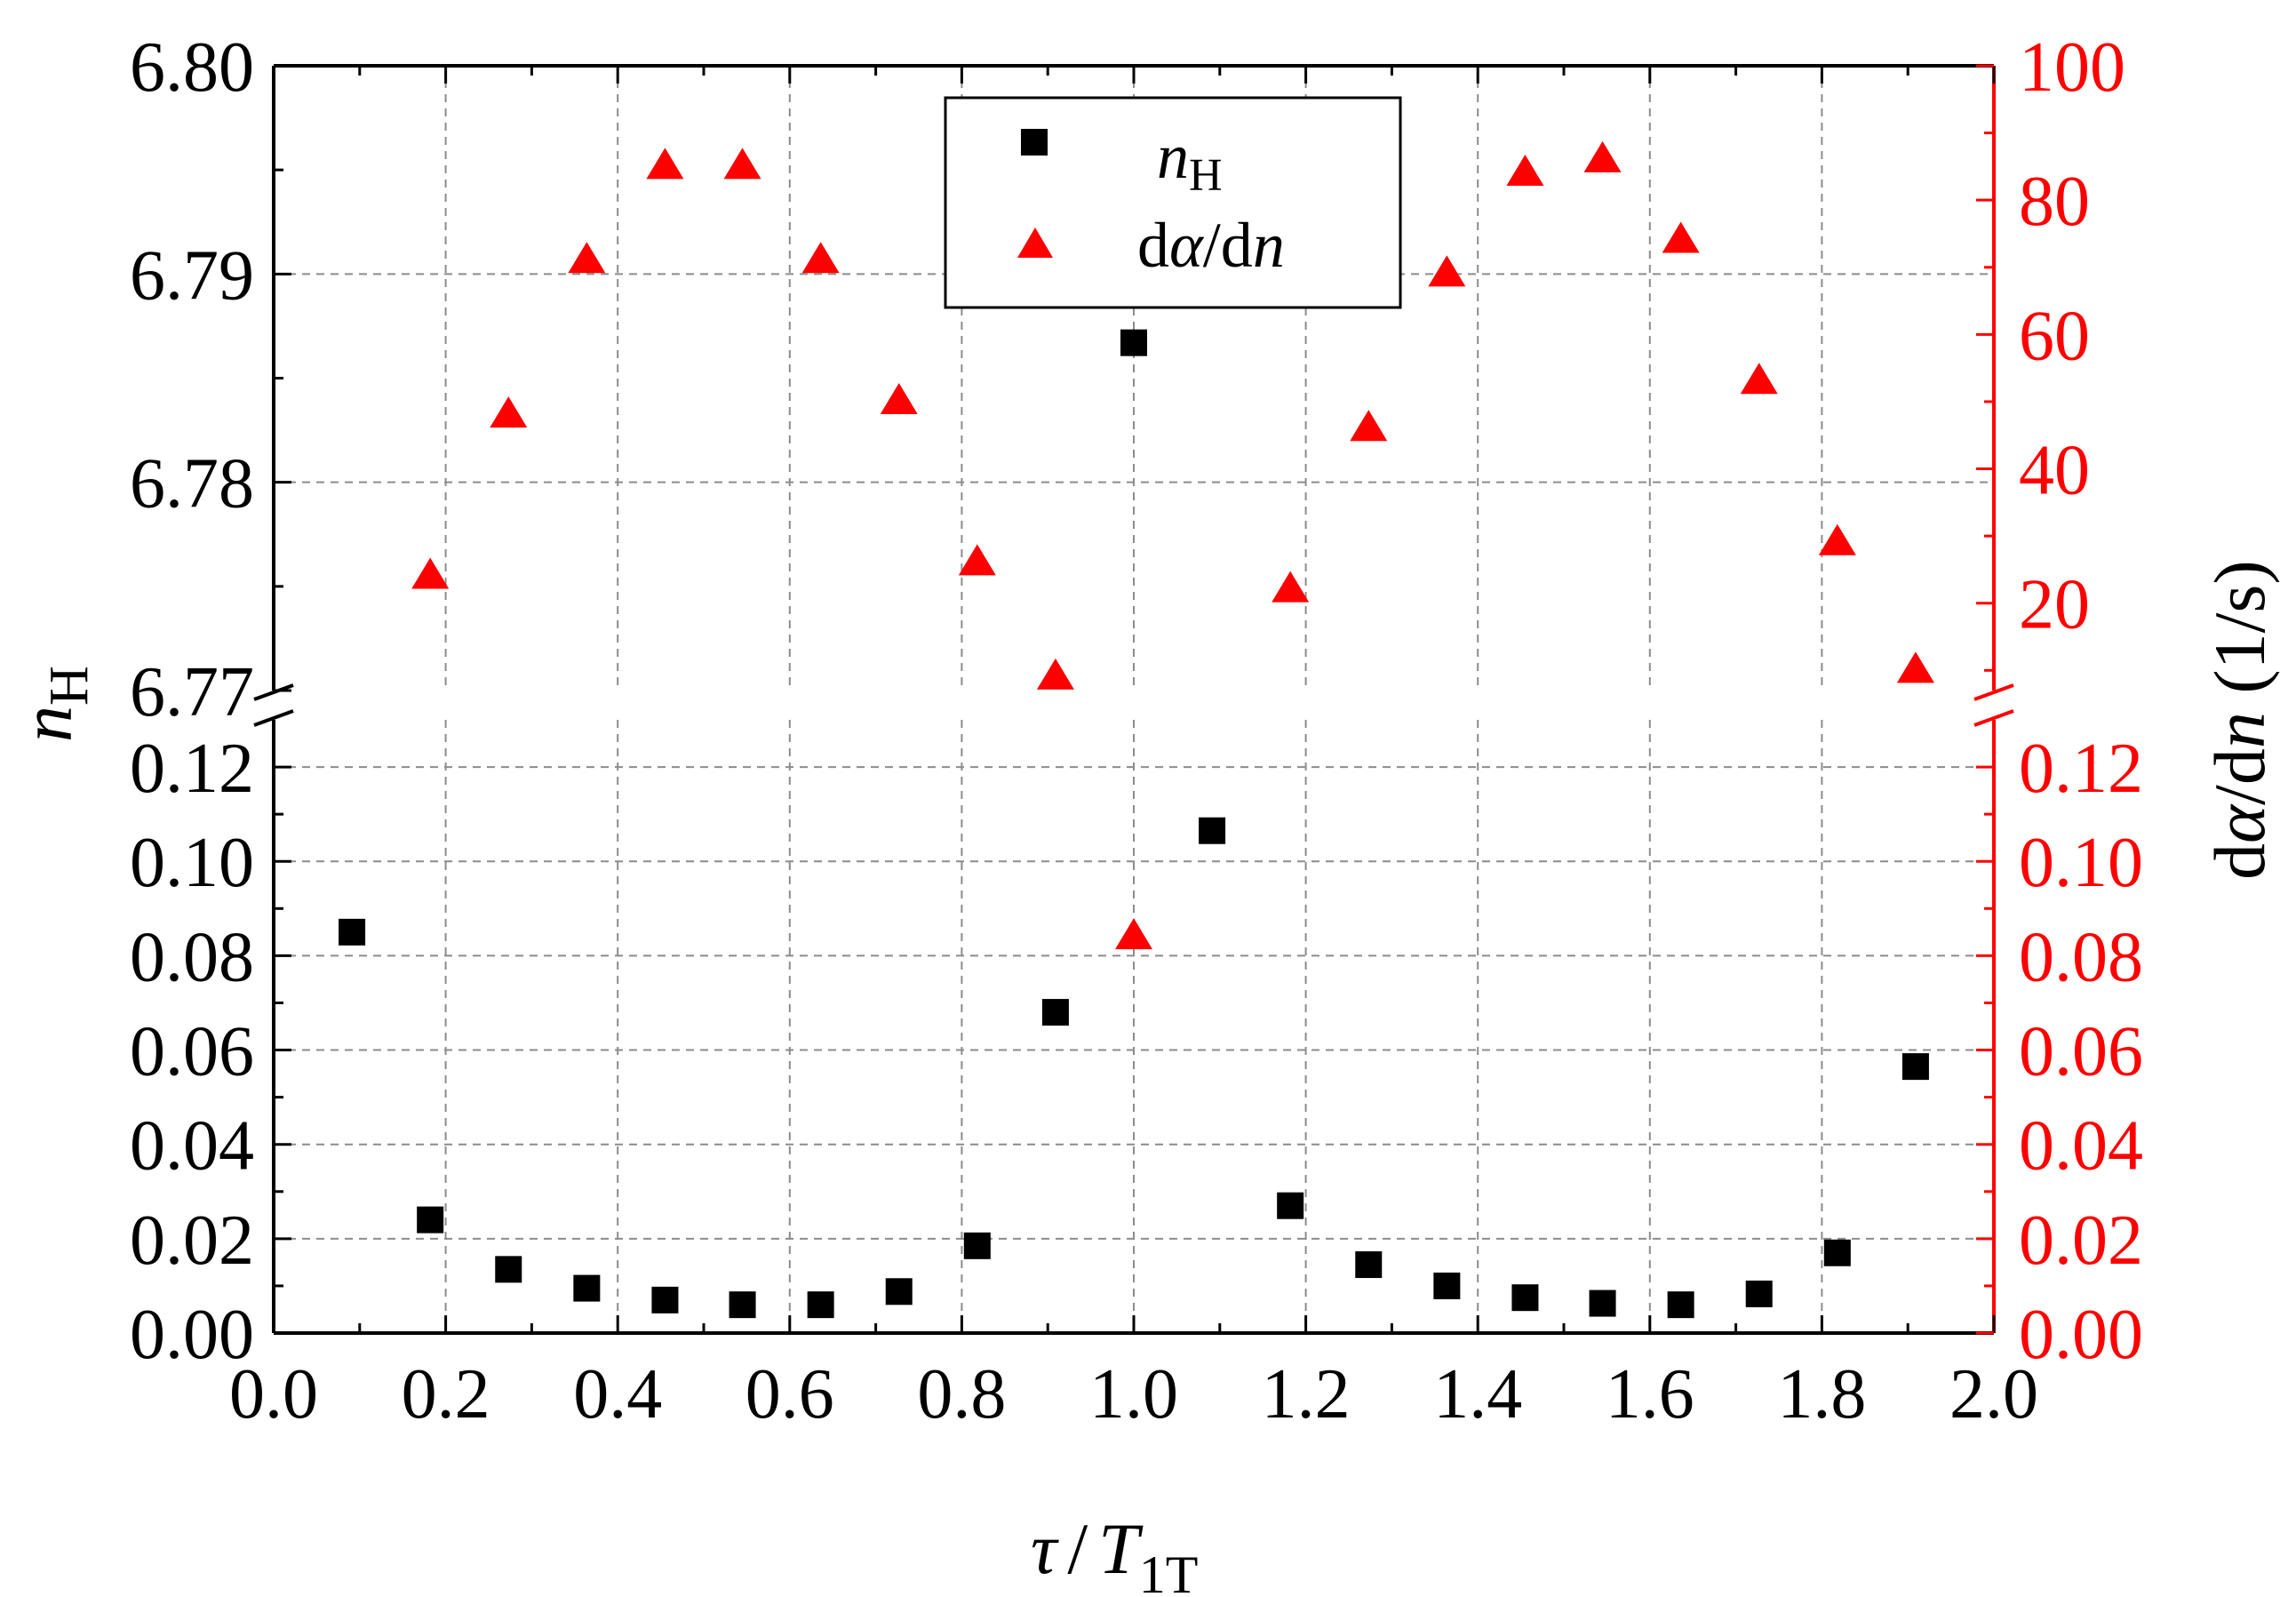 The width and height of the screenshot is (2296, 1597). Describe the element at coordinates (1822, 1394) in the screenshot. I see `x-tick-label: 1.8` at that location.